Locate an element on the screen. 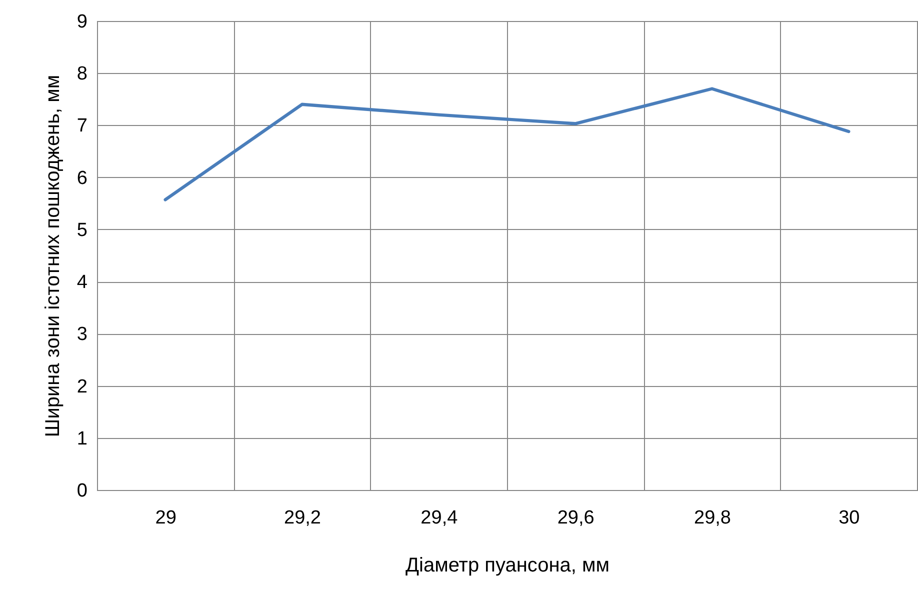  y-tick-label: 7 is located at coordinates (82, 126).